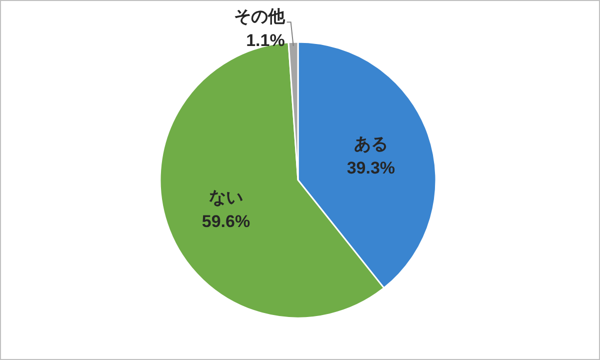 The image size is (600, 360). Describe the element at coordinates (225, 197) in the screenshot. I see `slice-label: ない` at that location.